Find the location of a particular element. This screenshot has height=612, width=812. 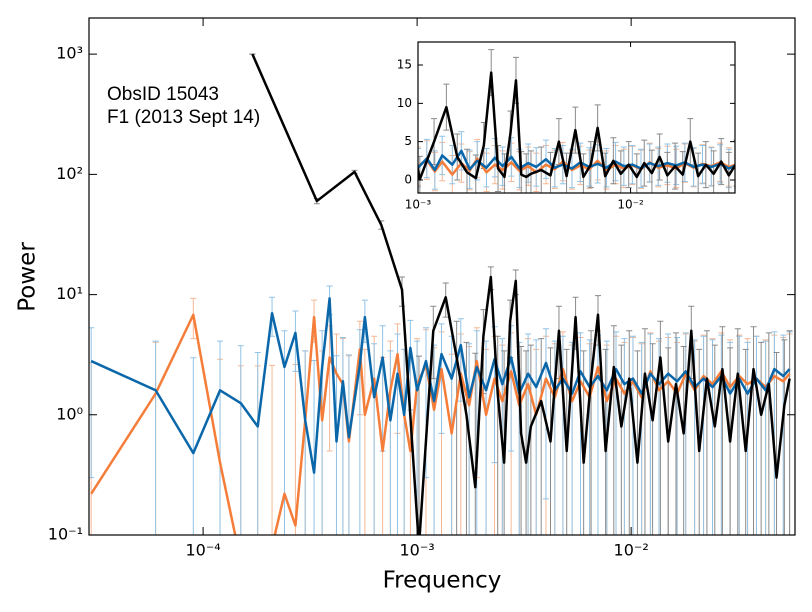

x-tick-label: 10⁻⁴ is located at coordinates (202, 550).